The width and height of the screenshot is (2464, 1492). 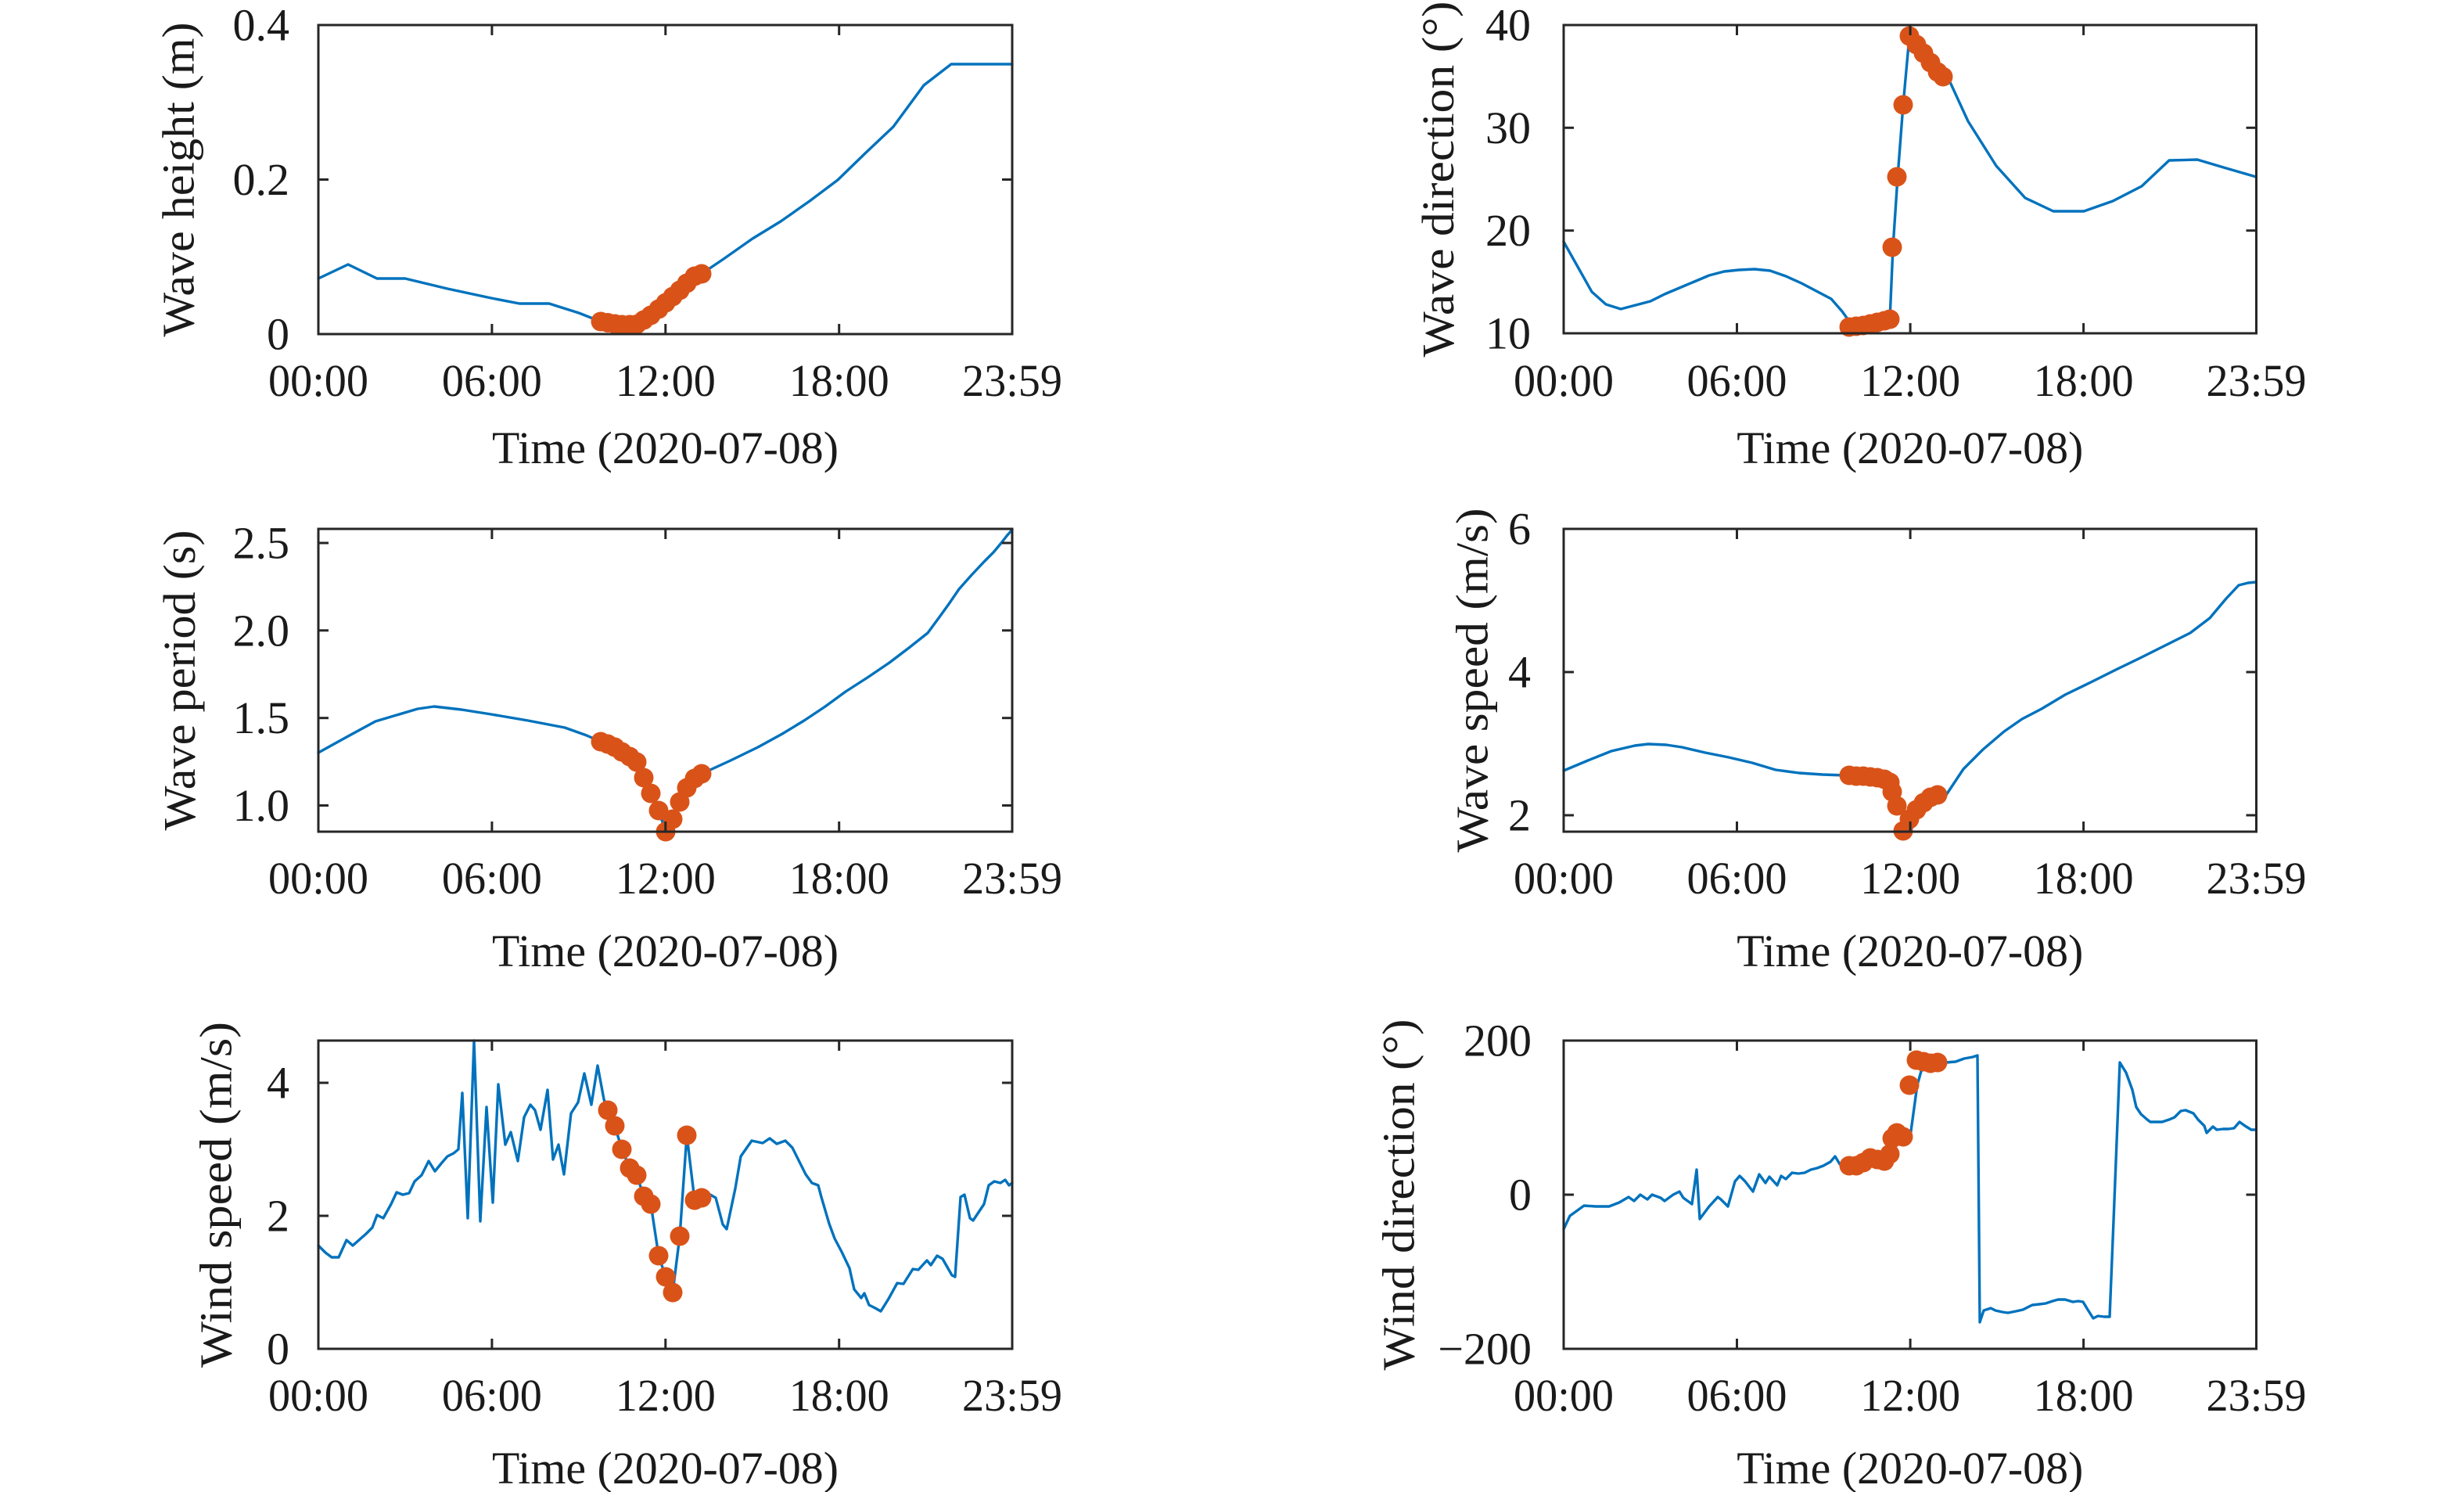 I want to click on svg-text: 40, so click(x=1508, y=25).